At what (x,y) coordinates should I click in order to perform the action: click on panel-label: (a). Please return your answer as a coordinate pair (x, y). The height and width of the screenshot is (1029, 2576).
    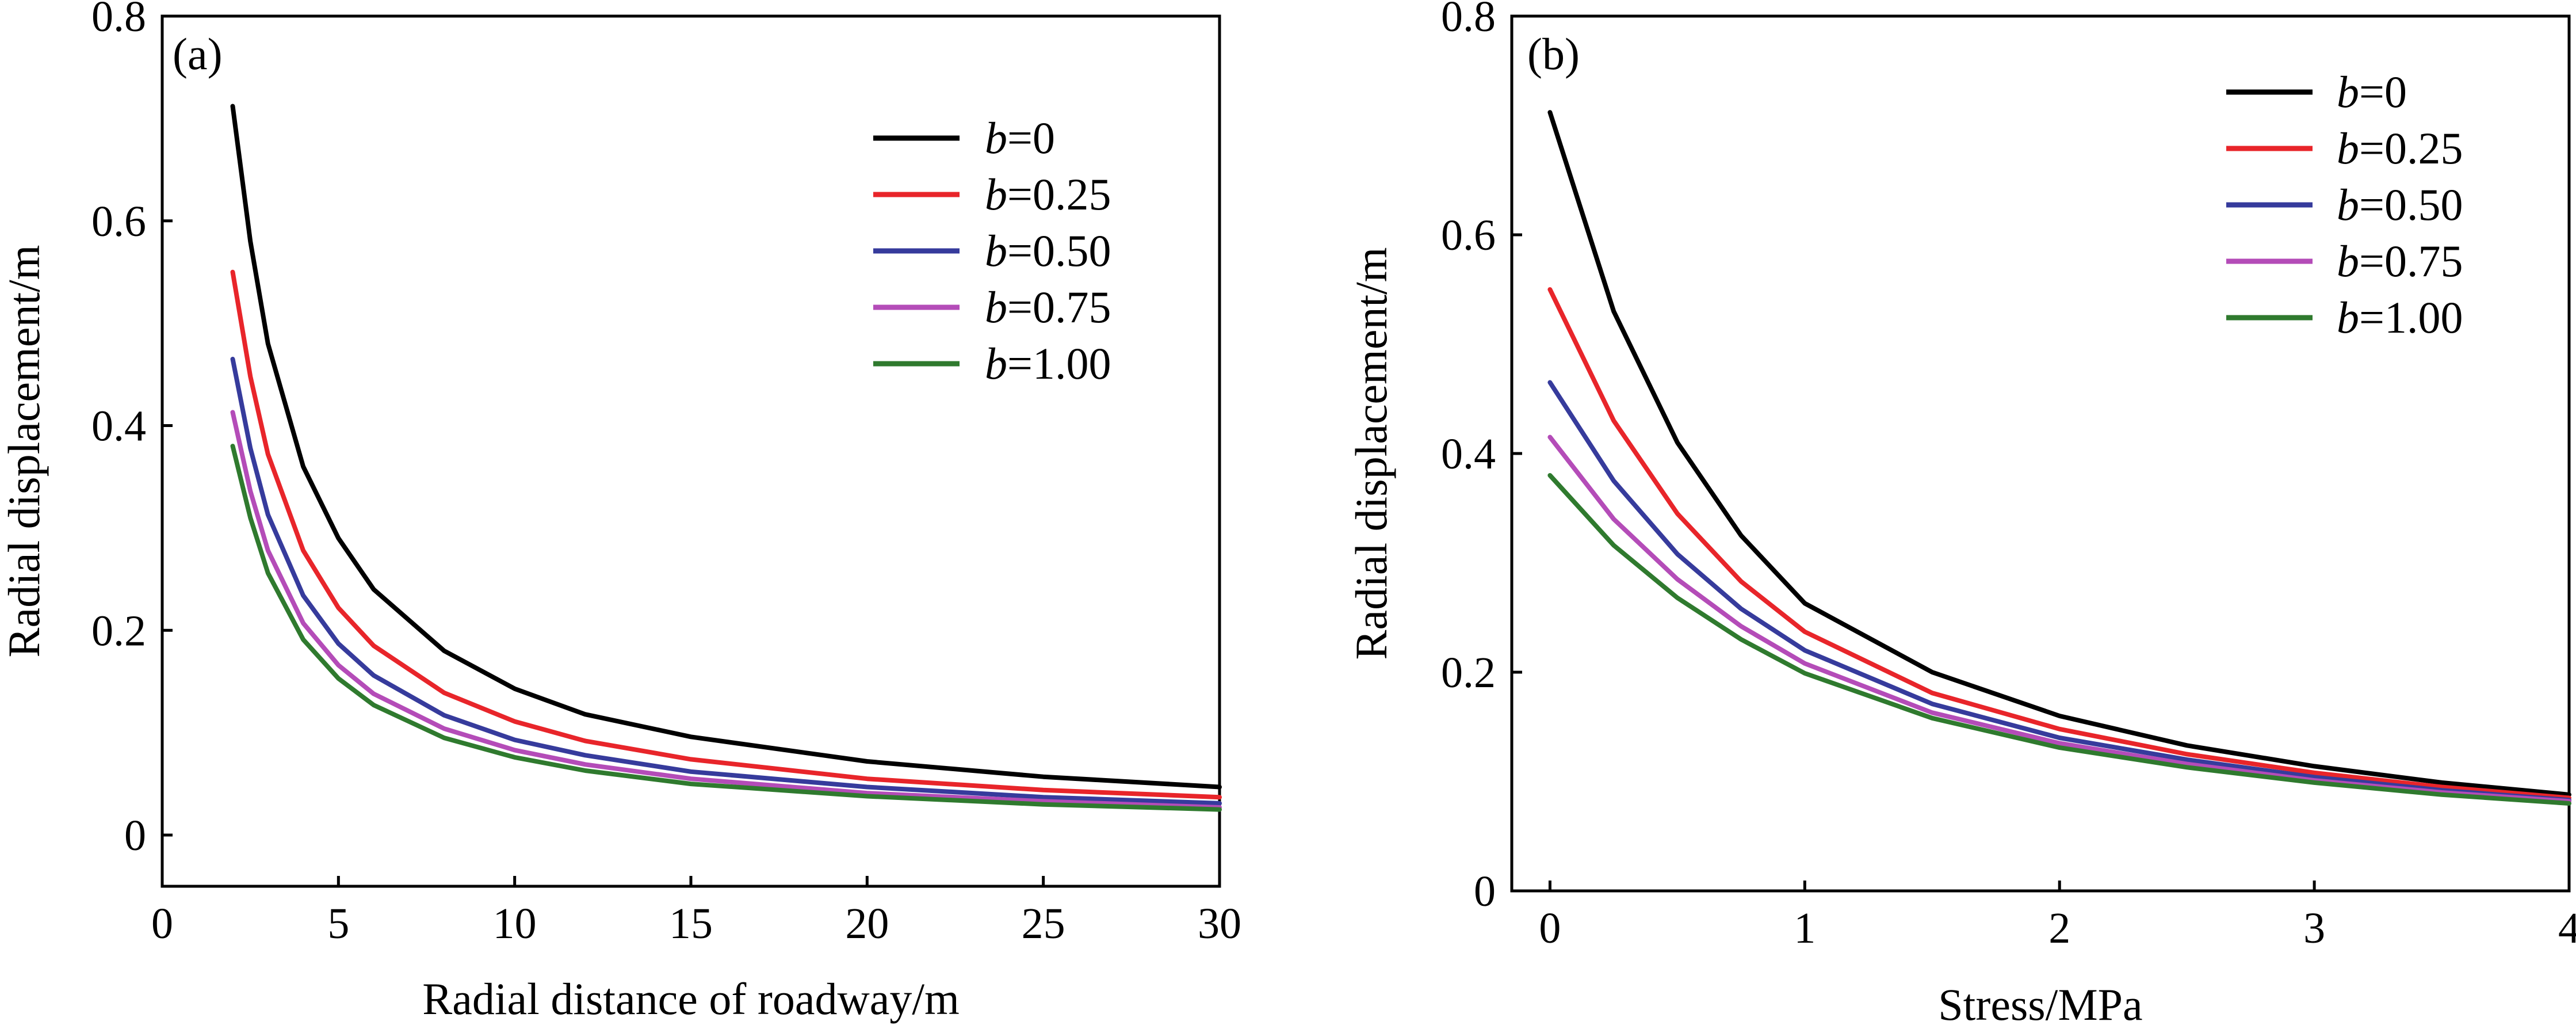
    Looking at the image, I should click on (198, 54).